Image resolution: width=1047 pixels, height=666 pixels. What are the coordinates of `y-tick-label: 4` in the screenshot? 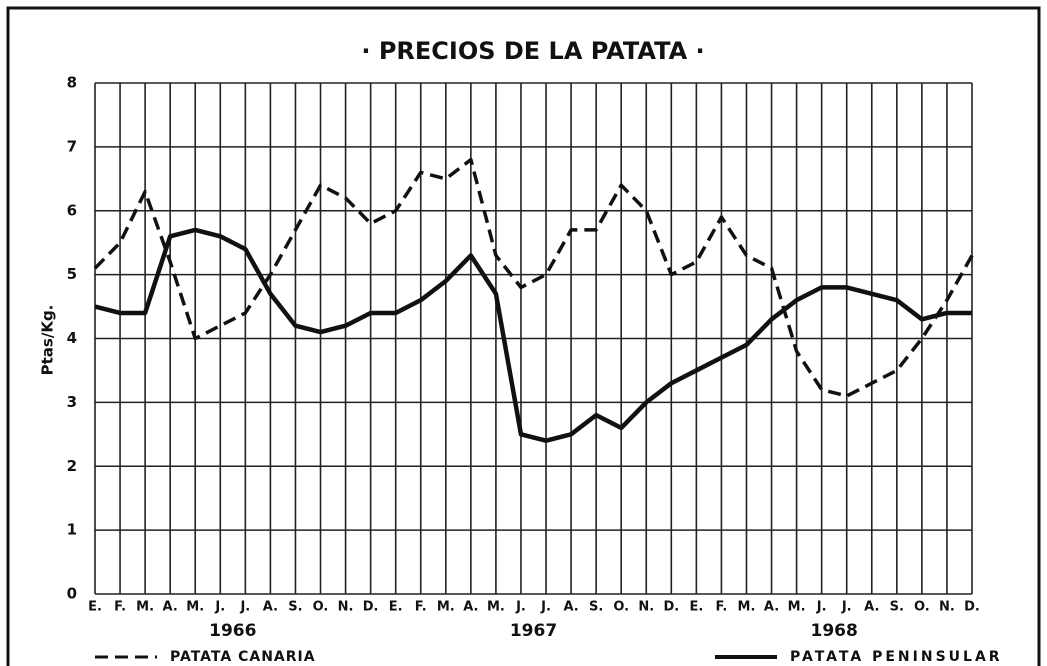 It's located at (72, 338).